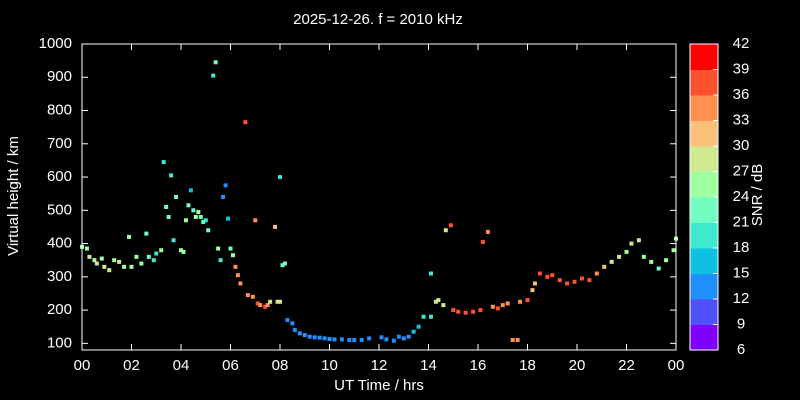 This screenshot has height=400, width=800. What do you see at coordinates (428, 365) in the screenshot?
I see `x-tick-label: 14` at bounding box center [428, 365].